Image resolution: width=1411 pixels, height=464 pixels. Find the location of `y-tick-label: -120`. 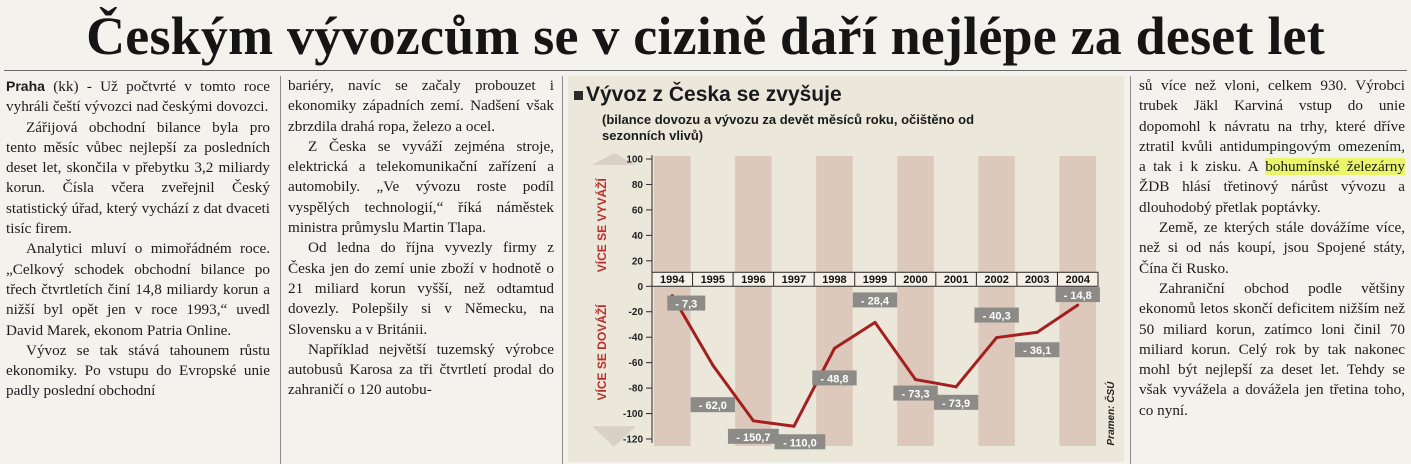

y-tick-label: -120 is located at coordinates (633, 440).